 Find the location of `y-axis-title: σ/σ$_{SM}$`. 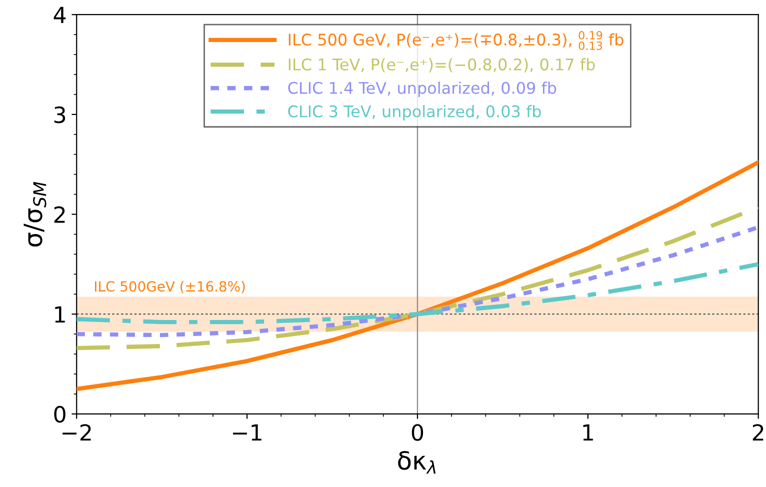

y-axis-title: σ/σ$_{SM}$ is located at coordinates (35, 214).